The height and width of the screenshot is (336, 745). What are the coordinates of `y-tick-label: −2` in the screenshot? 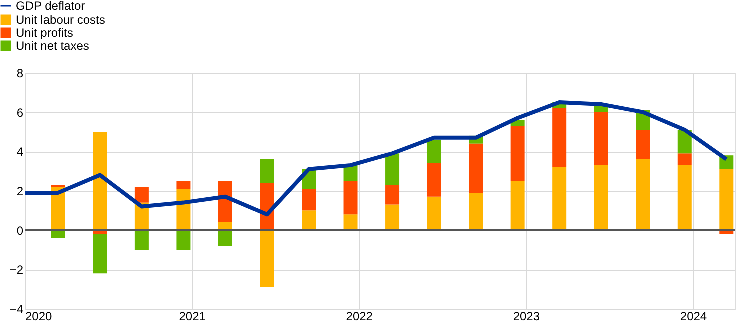 It's located at (17, 270).